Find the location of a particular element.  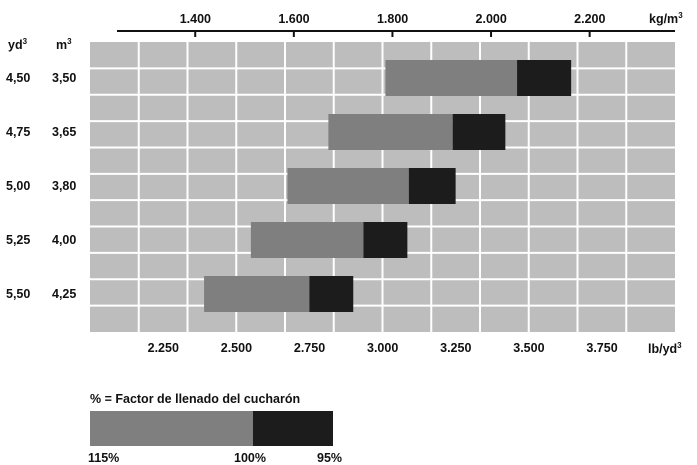

row-label-m3: 4,00 is located at coordinates (64, 240).